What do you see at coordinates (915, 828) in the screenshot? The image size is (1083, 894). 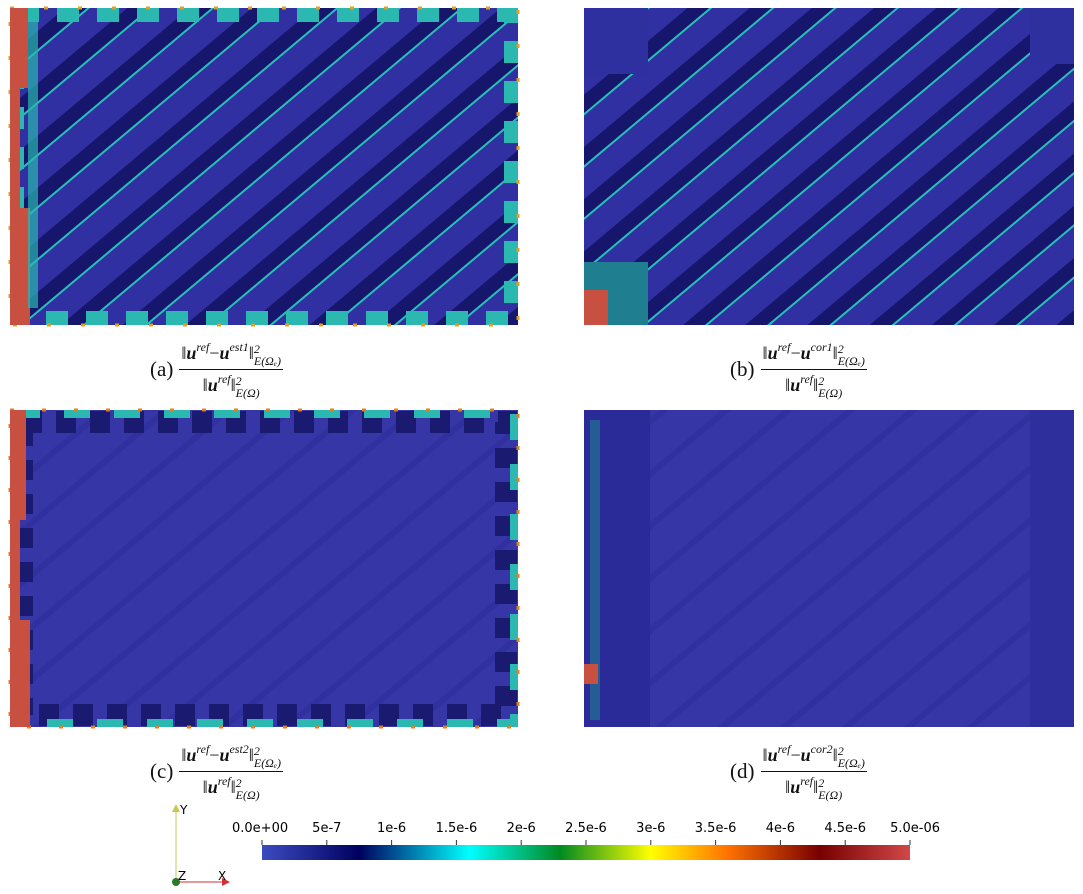 I see `colorbar-tick-label: 5.0e-06` at bounding box center [915, 828].